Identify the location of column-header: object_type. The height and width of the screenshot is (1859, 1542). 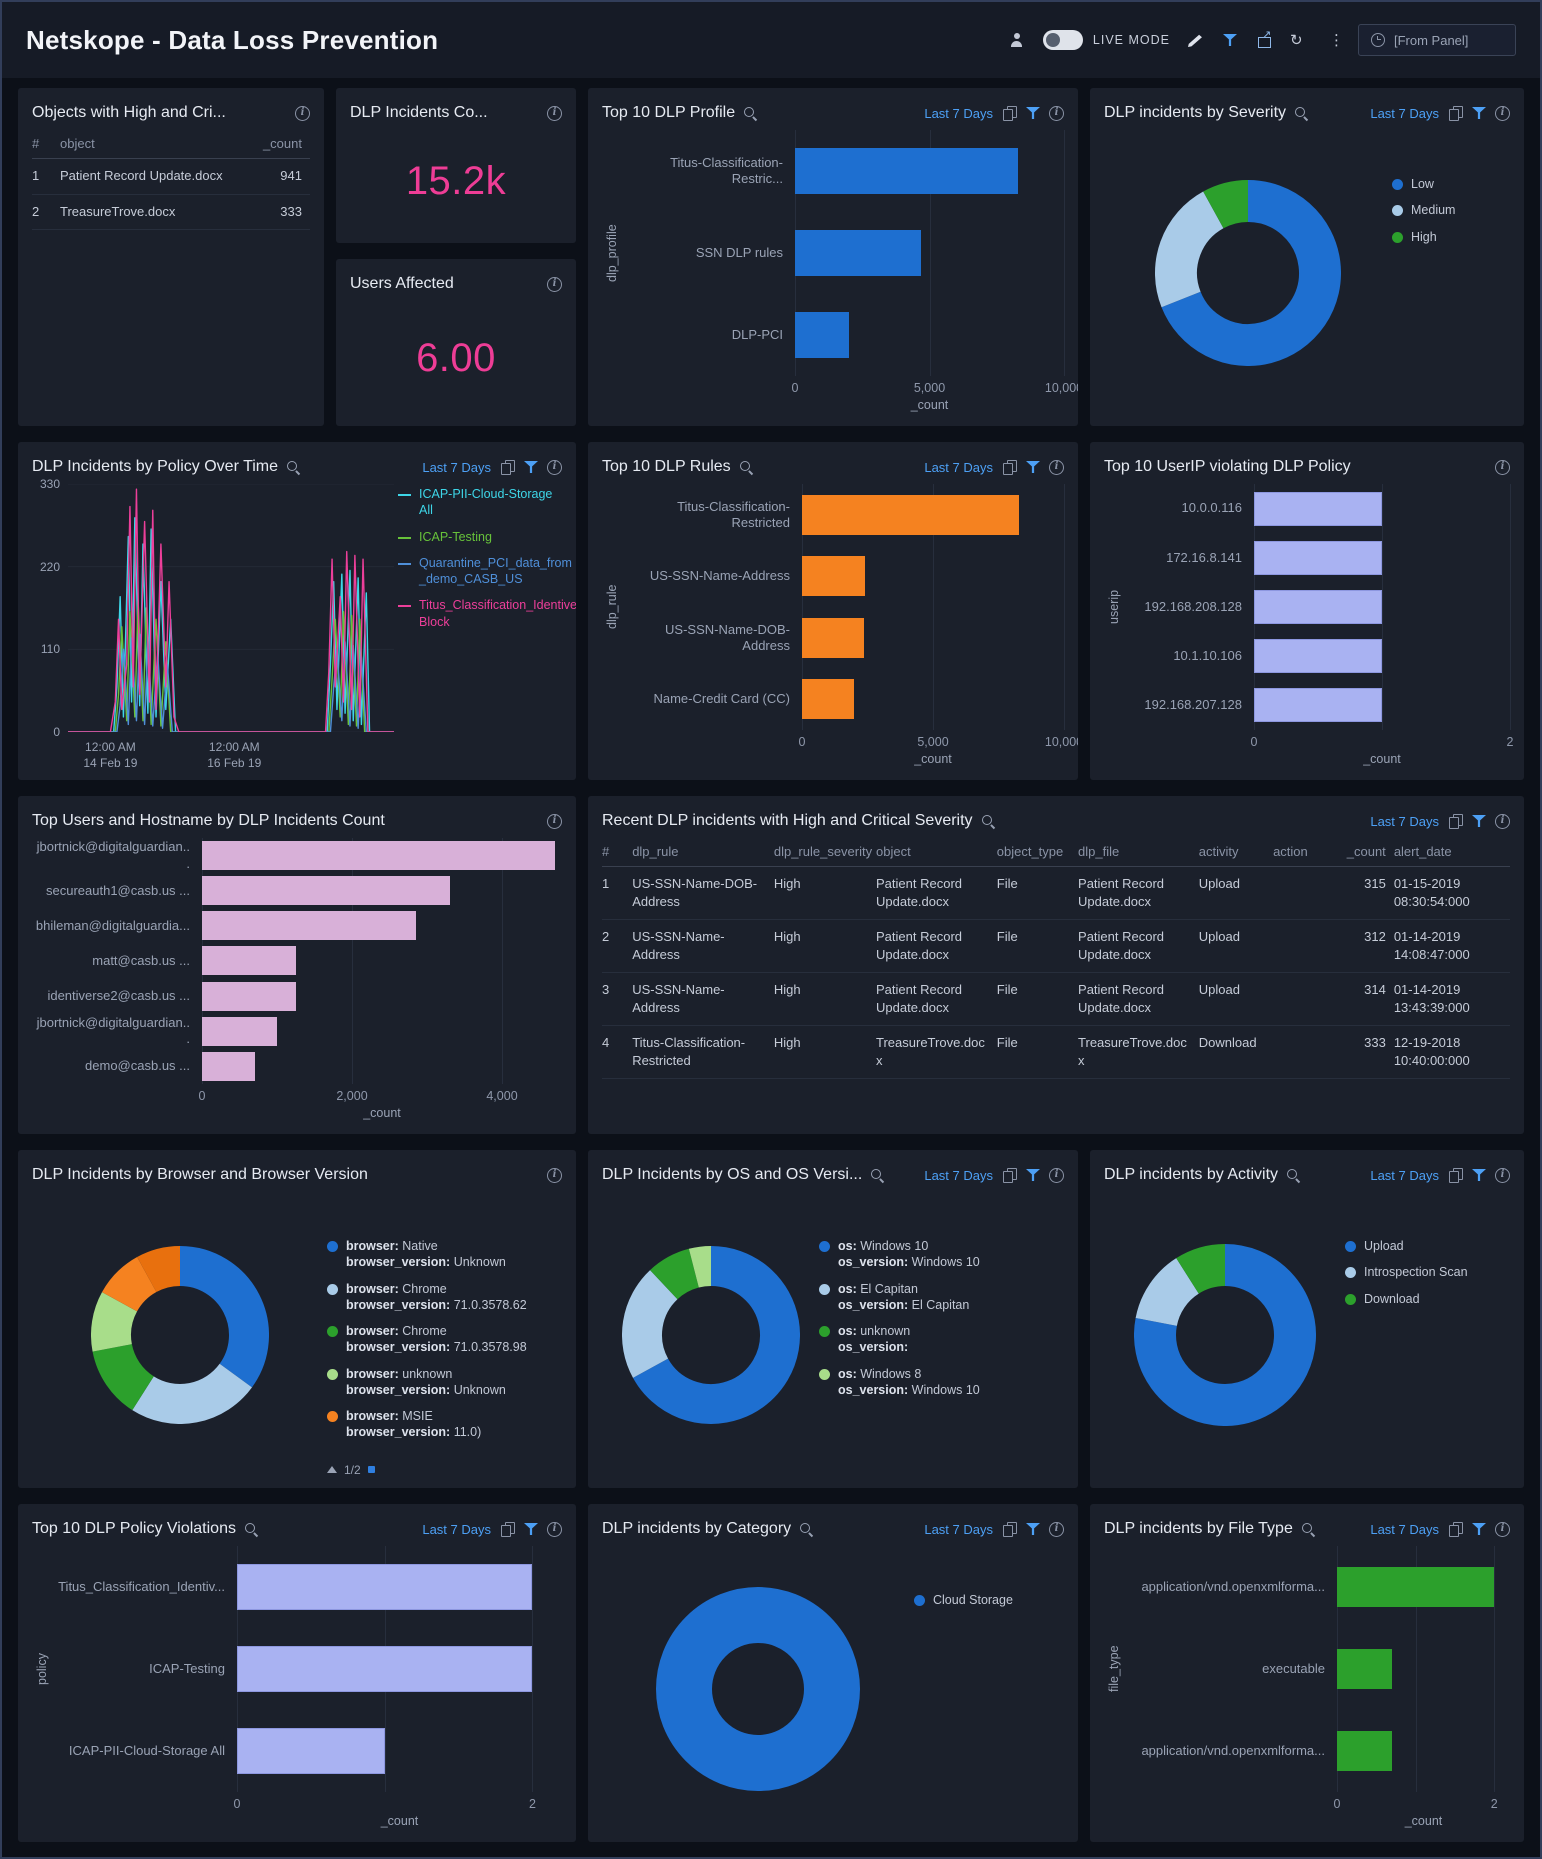
(1037, 852).